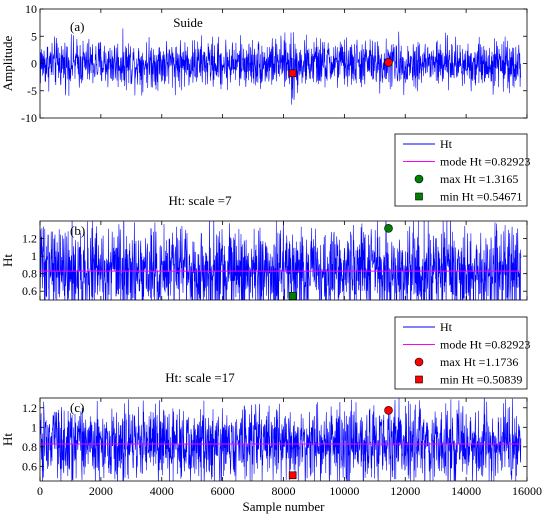 Image resolution: width=550 pixels, height=518 pixels. What do you see at coordinates (223, 491) in the screenshot?
I see `x-tick-label: 6000` at bounding box center [223, 491].